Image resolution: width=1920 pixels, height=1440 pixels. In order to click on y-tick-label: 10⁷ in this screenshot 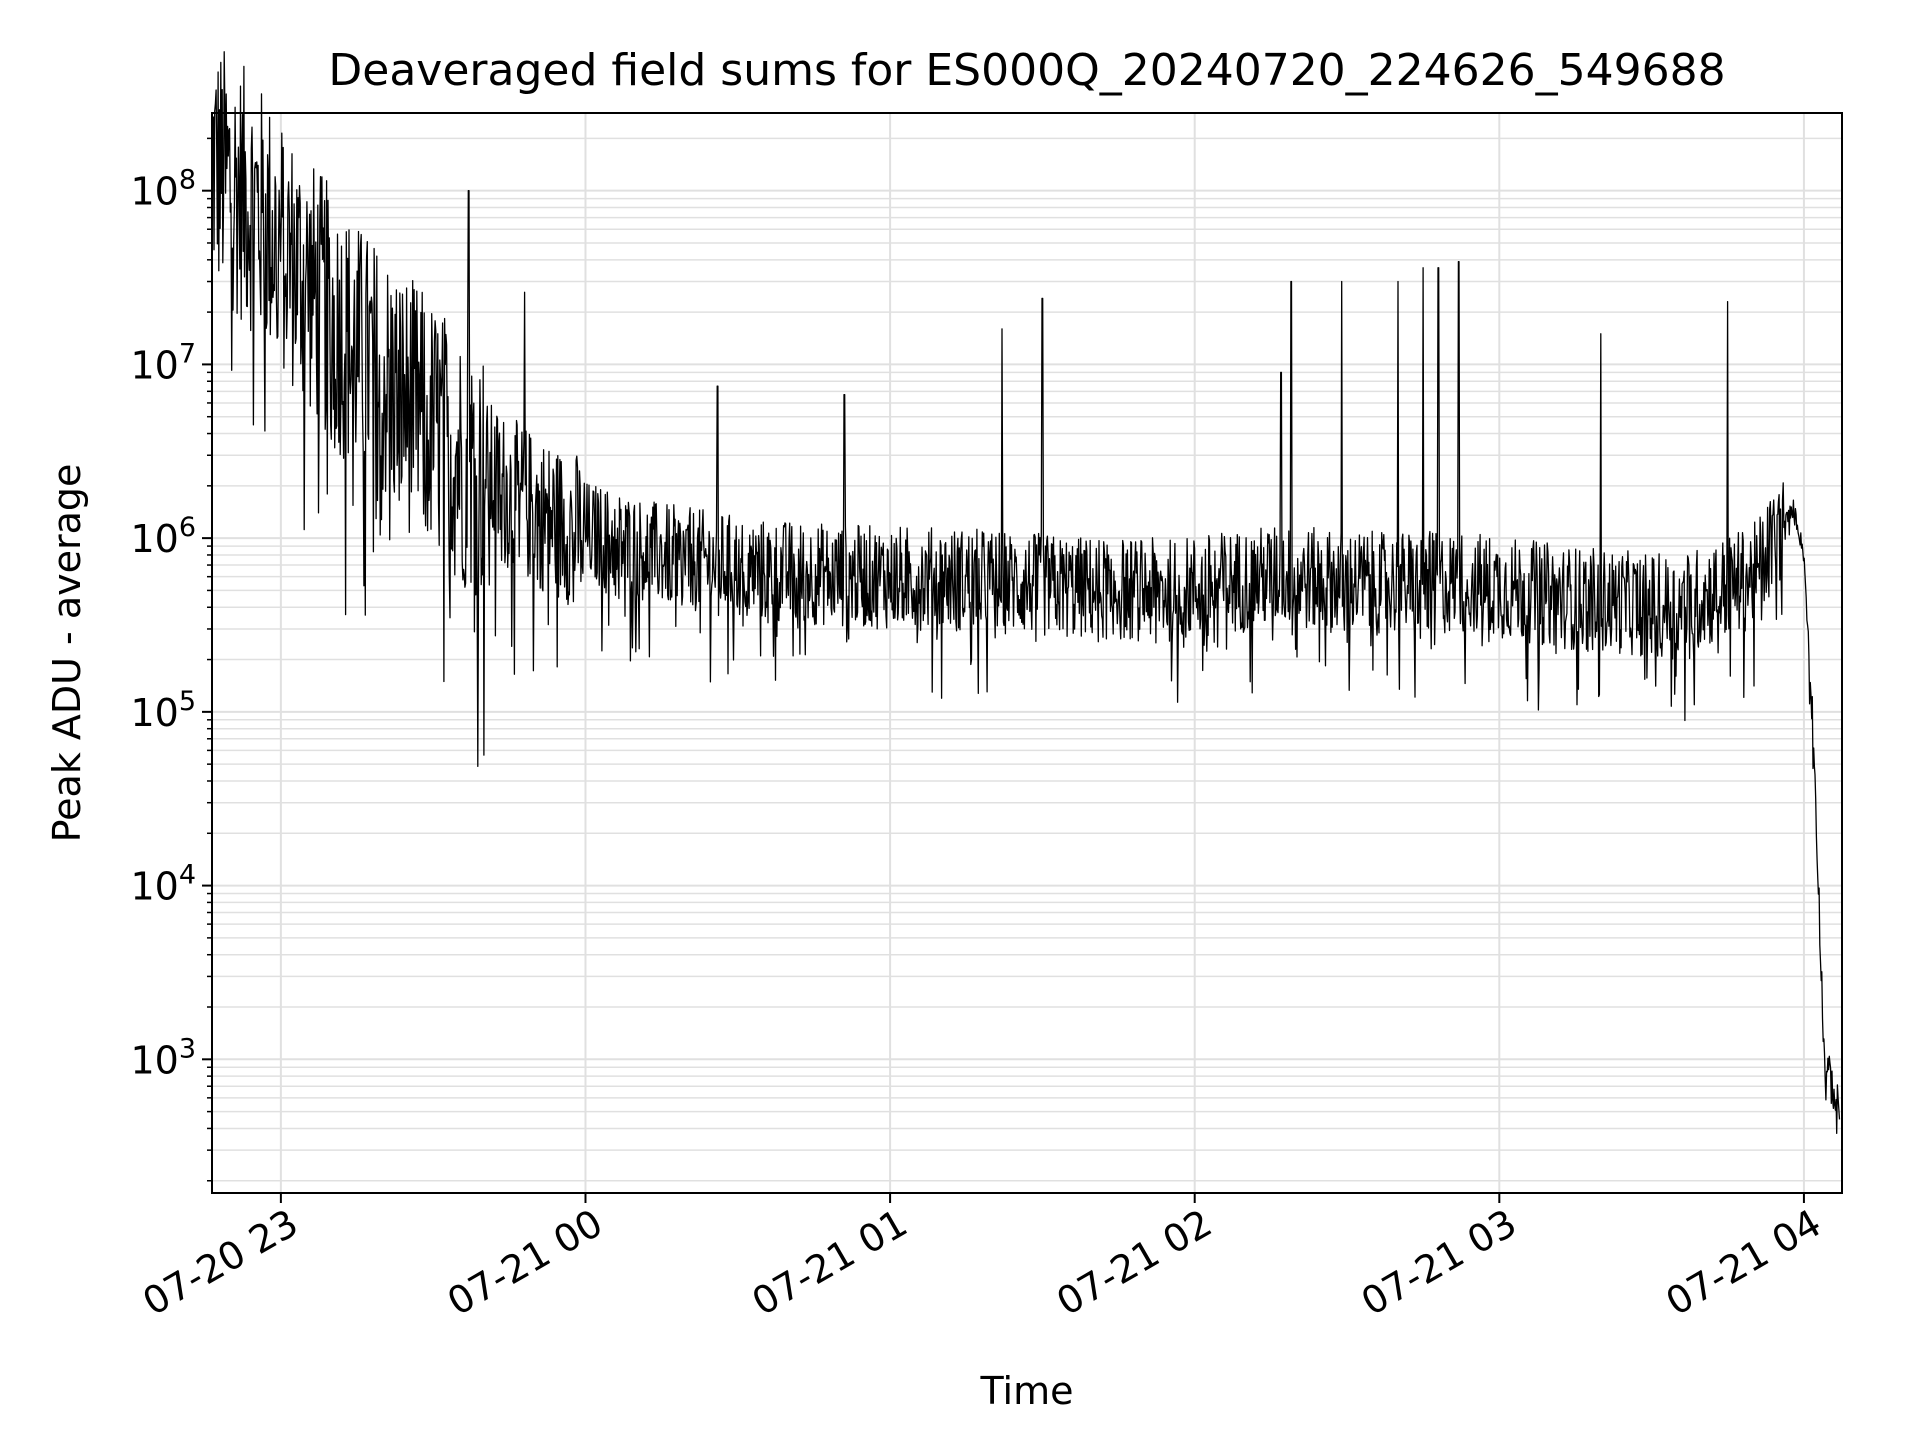, I will do `click(163, 362)`.